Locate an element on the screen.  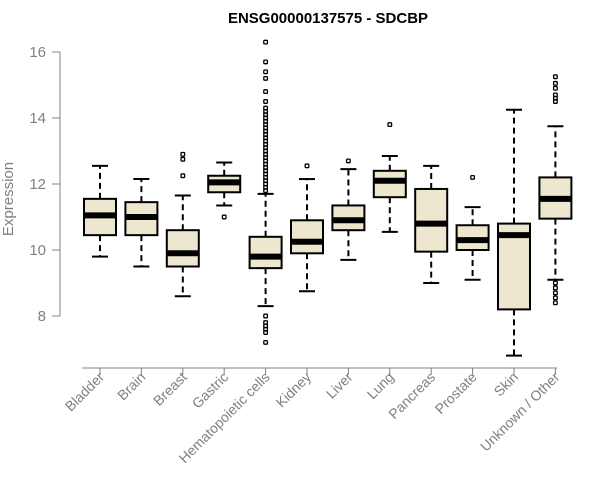
box-group-bladder is located at coordinates (100, 211).